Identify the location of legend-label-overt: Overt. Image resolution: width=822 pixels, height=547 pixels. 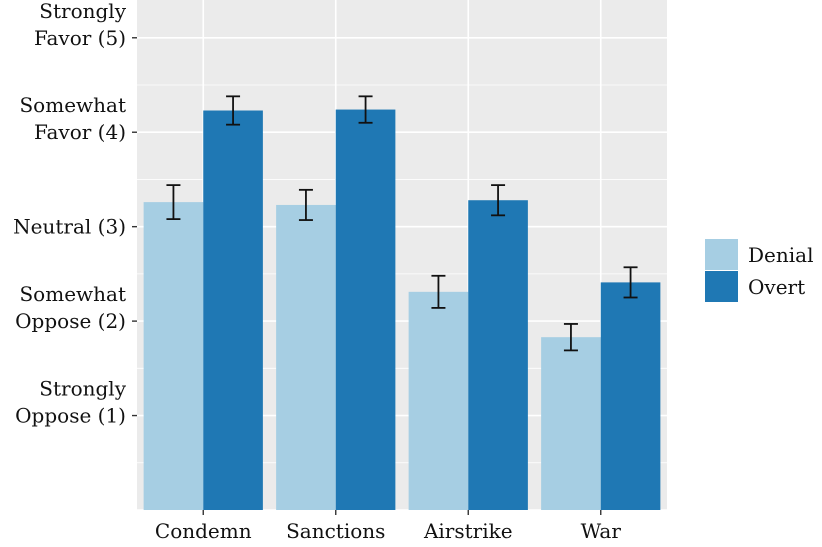
(776, 287).